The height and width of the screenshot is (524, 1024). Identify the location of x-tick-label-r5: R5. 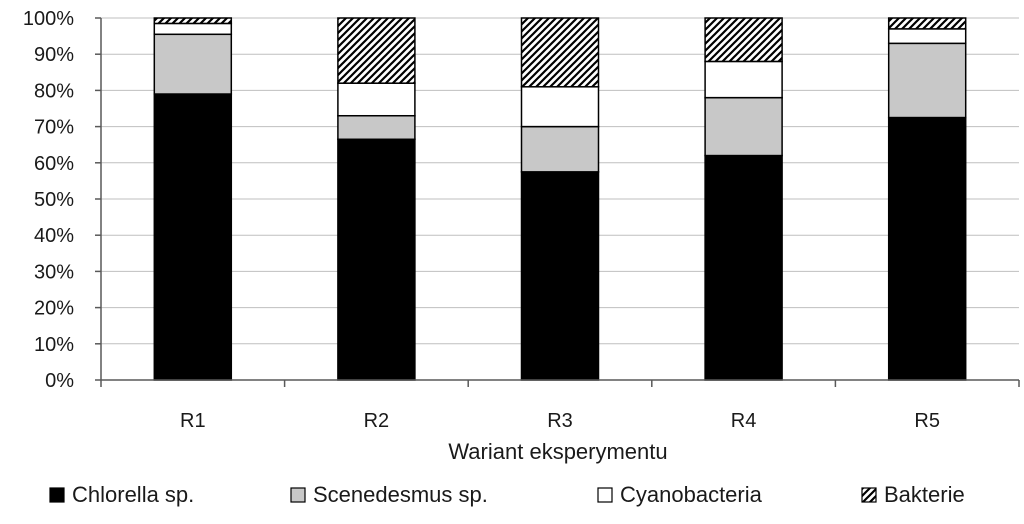
(927, 421).